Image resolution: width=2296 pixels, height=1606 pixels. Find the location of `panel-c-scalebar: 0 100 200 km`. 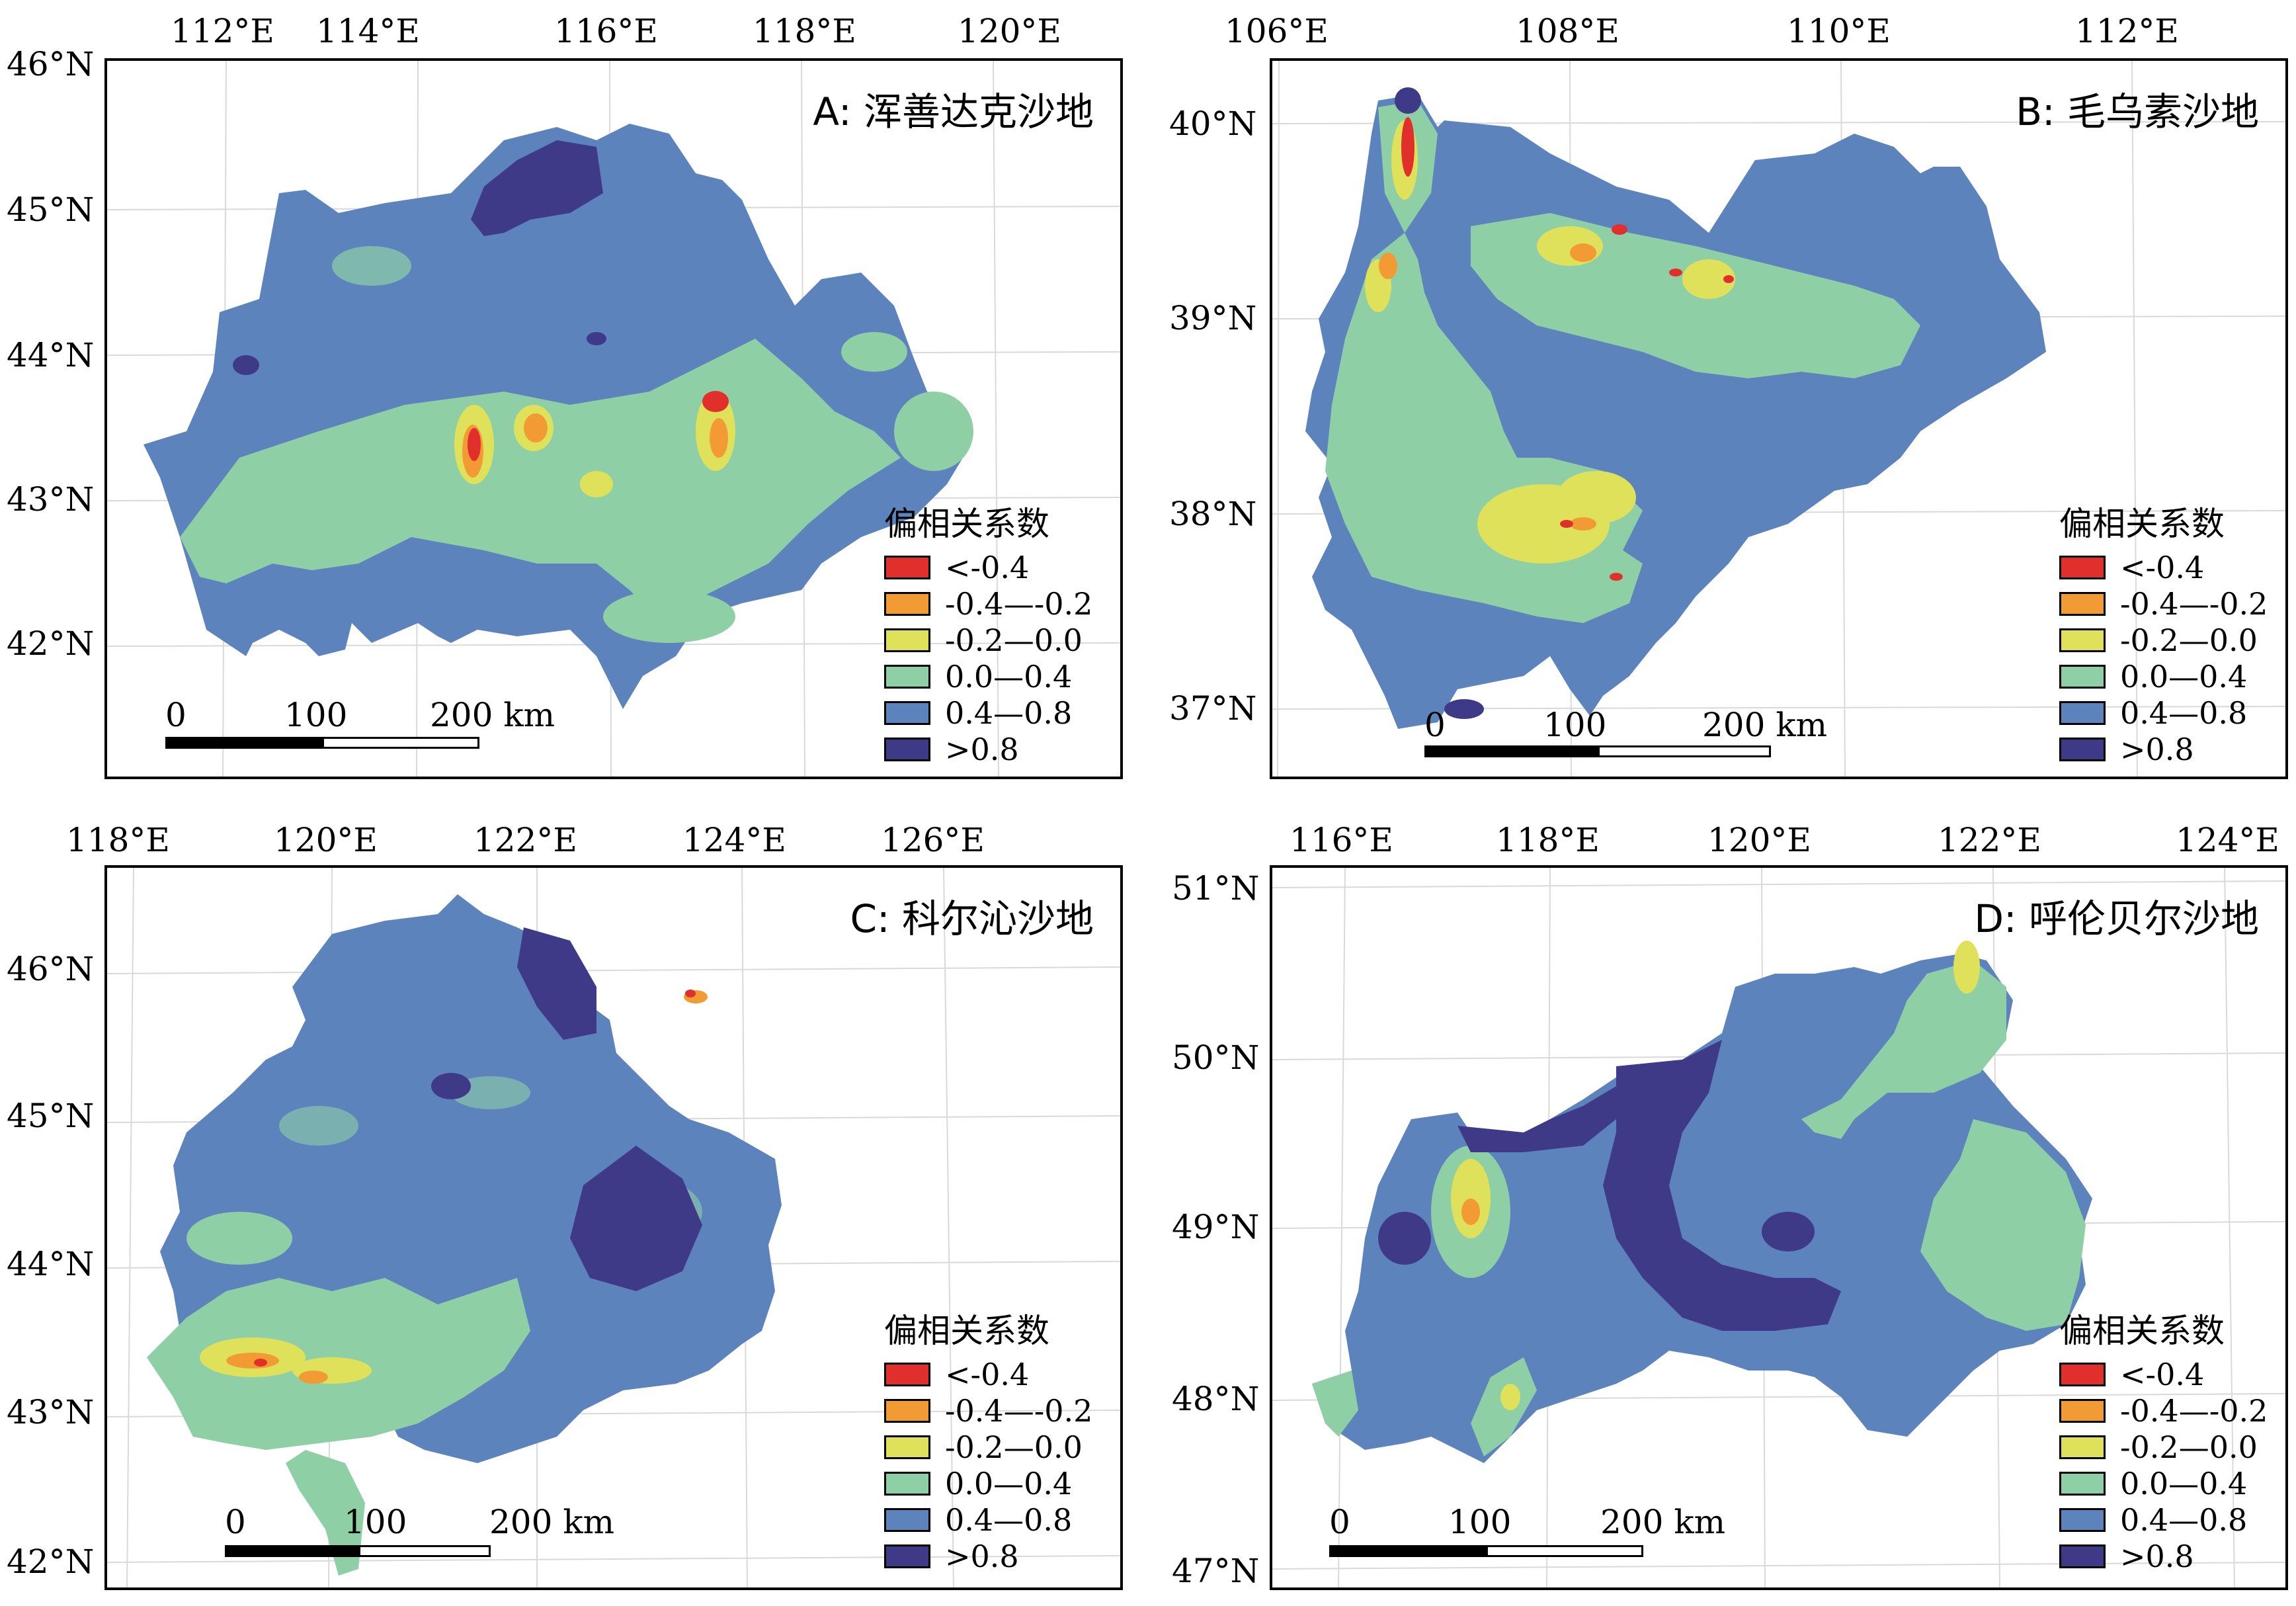

panel-c-scalebar: 0 100 200 km is located at coordinates (419, 1536).